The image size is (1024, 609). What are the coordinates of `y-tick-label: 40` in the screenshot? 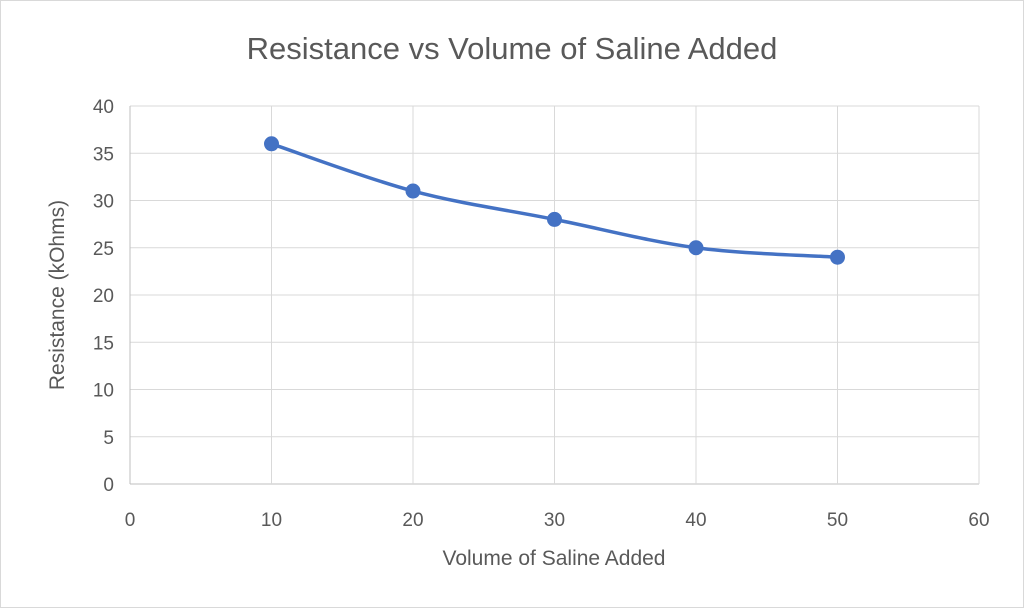 It's located at (103, 107).